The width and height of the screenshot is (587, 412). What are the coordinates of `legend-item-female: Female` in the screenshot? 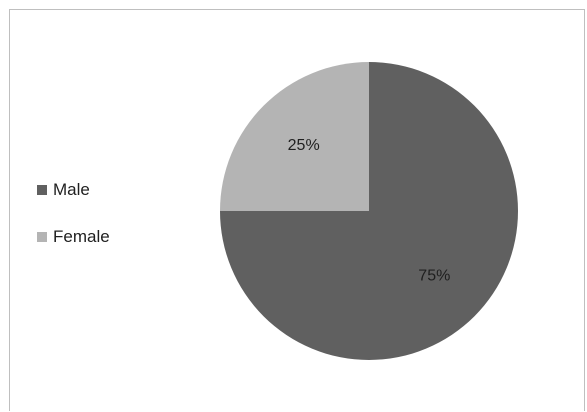 It's located at (73, 237).